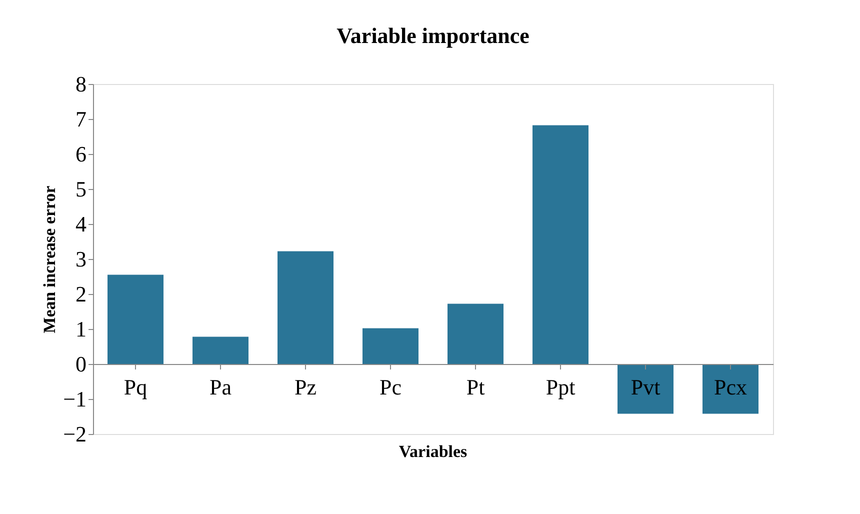 This screenshot has height=514, width=860. Describe the element at coordinates (50, 259) in the screenshot. I see `y-axis-title: Mean increase error` at that location.